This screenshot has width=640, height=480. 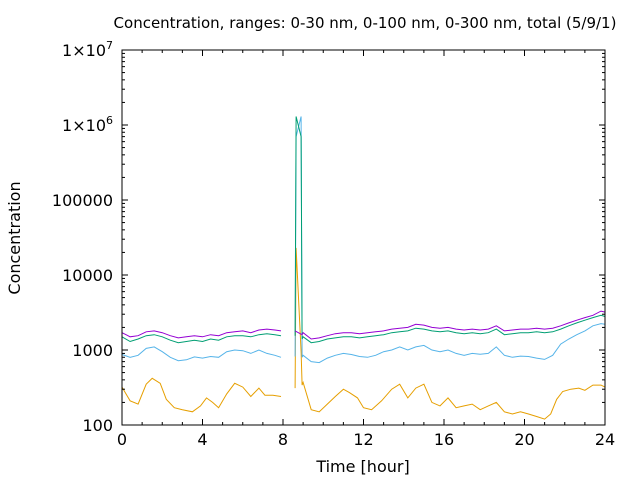 What do you see at coordinates (97, 425) in the screenshot?
I see `y-tick-label: 100` at bounding box center [97, 425].